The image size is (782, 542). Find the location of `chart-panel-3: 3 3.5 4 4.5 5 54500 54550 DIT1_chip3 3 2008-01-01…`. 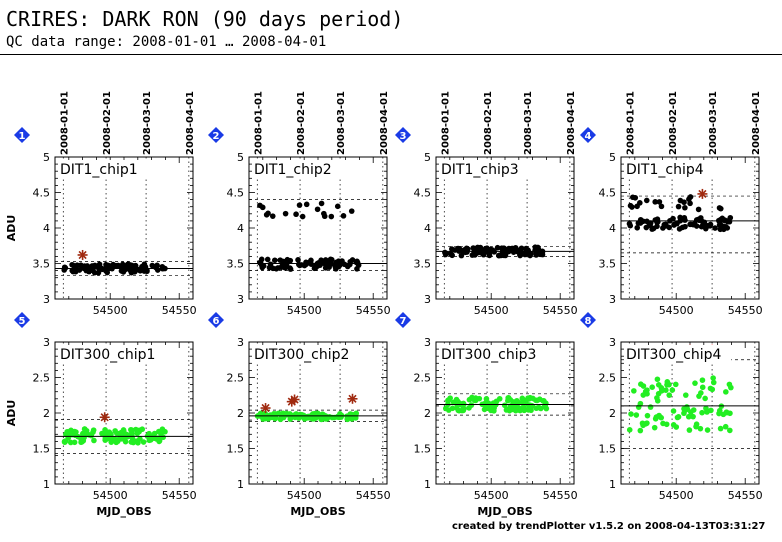

chart-panel-3: 3 3.5 4 4.5 5 54500 54550 DIT1_chip3 3 2008-01-01… is located at coordinates (486, 204).